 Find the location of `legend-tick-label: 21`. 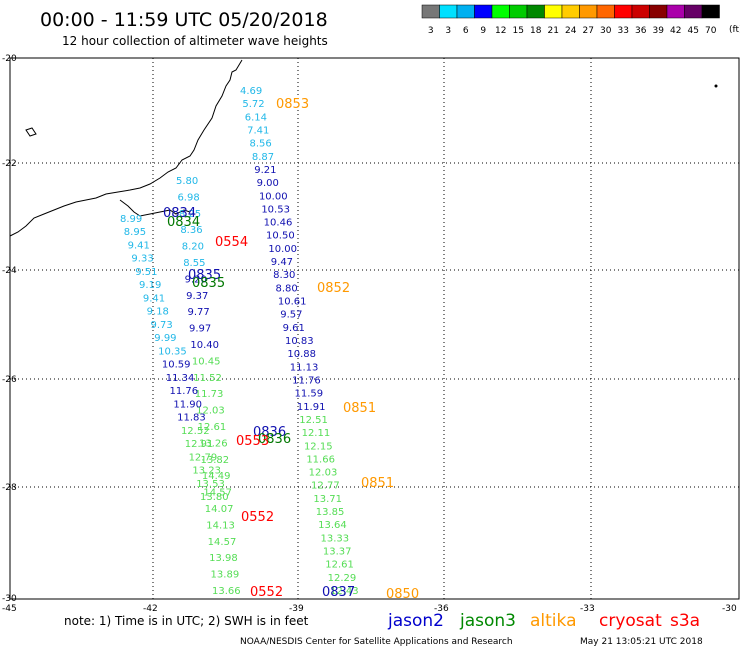

legend-tick-label: 21 is located at coordinates (553, 31).